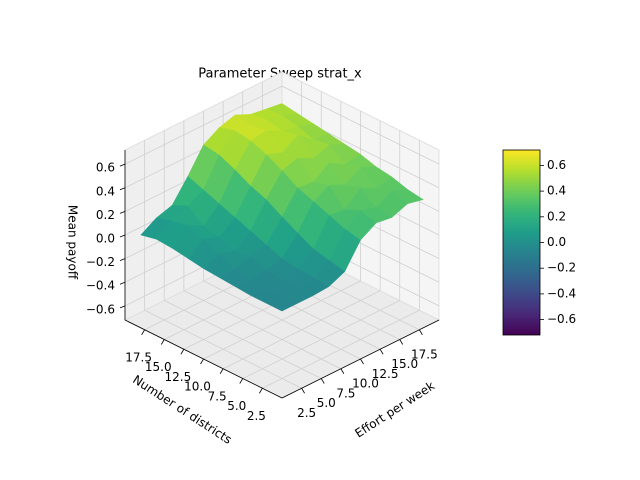 This screenshot has width=640, height=480. What do you see at coordinates (100, 262) in the screenshot?
I see `z-tick-label: −0.2` at bounding box center [100, 262].